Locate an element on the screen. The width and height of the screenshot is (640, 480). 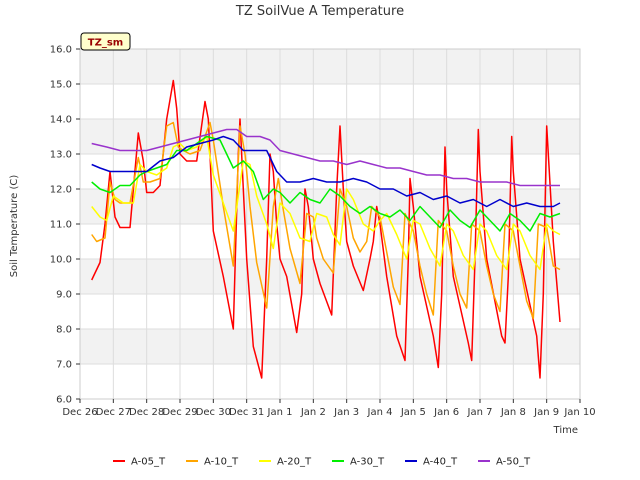
series-line-a-40-t is located at coordinates (326, 171).